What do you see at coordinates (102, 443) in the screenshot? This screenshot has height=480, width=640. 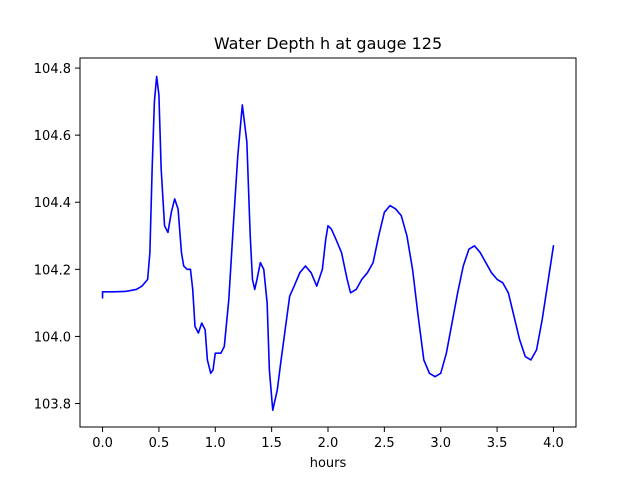 I see `x-tick-label: 0.0` at bounding box center [102, 443].